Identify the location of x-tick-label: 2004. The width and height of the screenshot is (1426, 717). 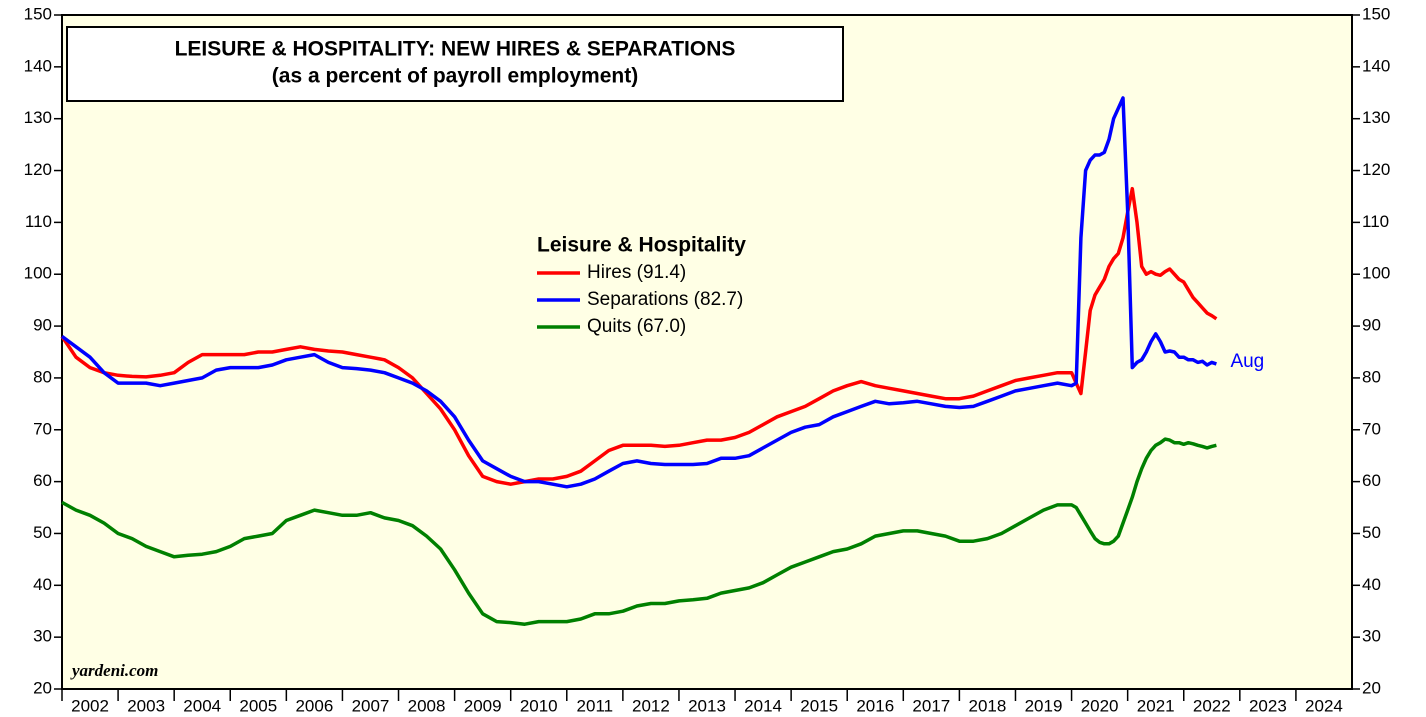
(202, 705).